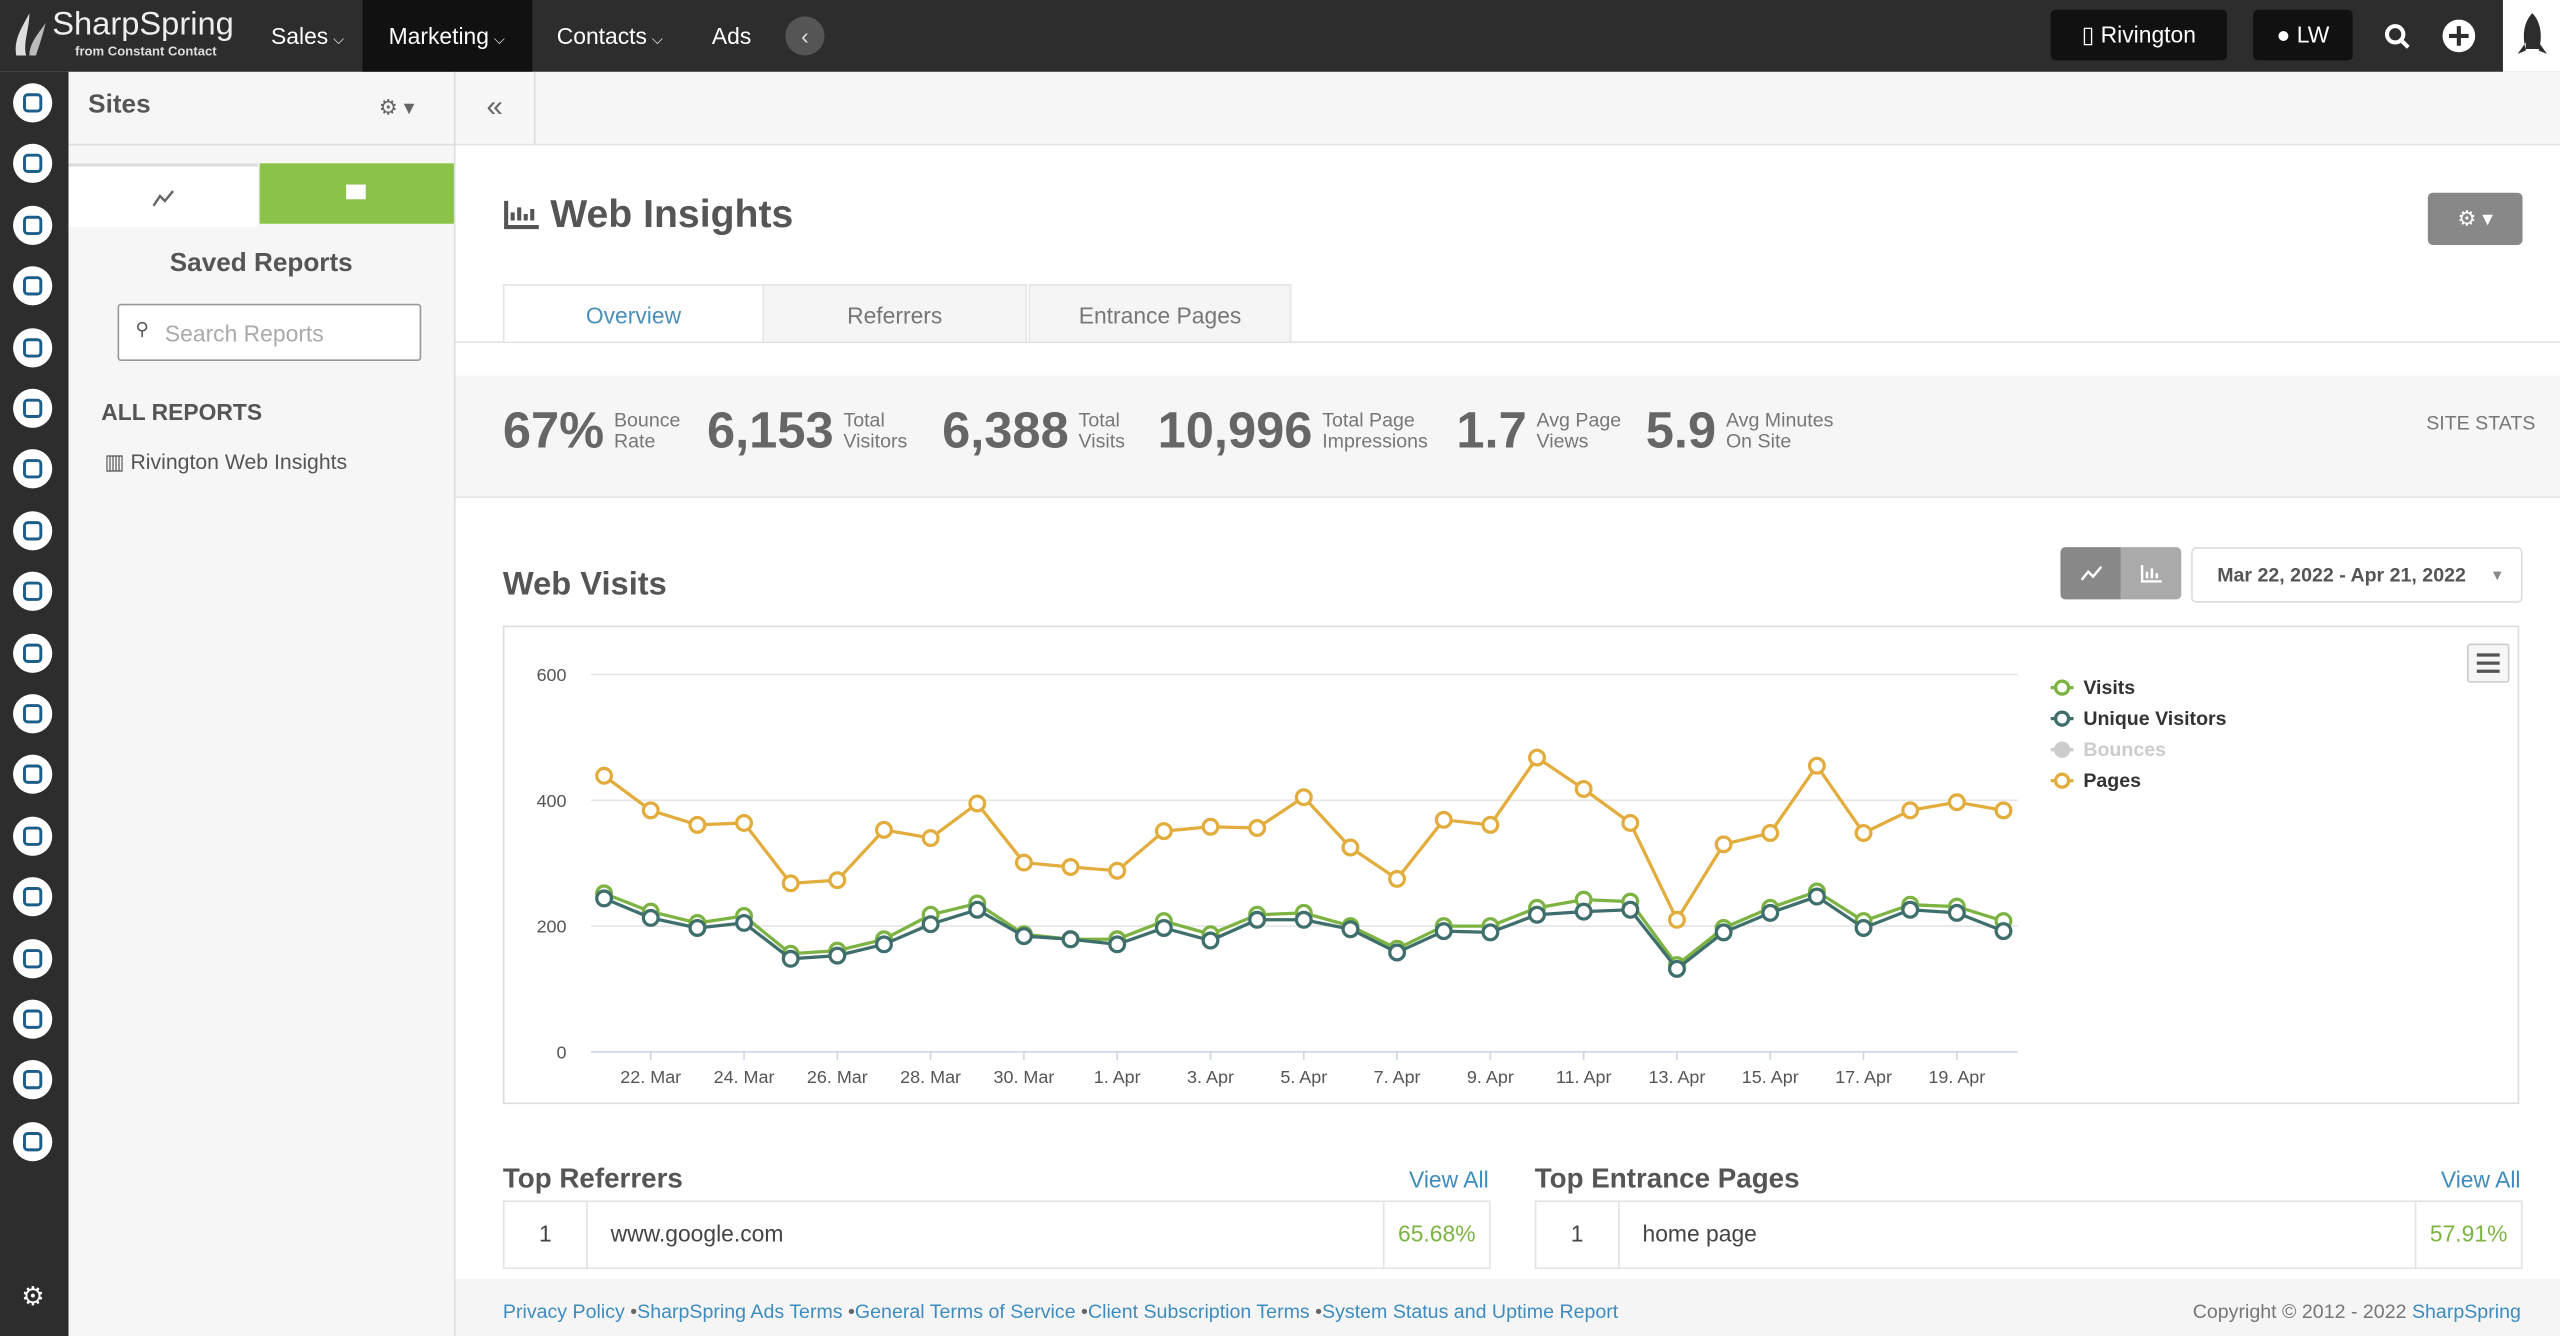 This screenshot has height=1336, width=2560. I want to click on title-icon, so click(521, 215).